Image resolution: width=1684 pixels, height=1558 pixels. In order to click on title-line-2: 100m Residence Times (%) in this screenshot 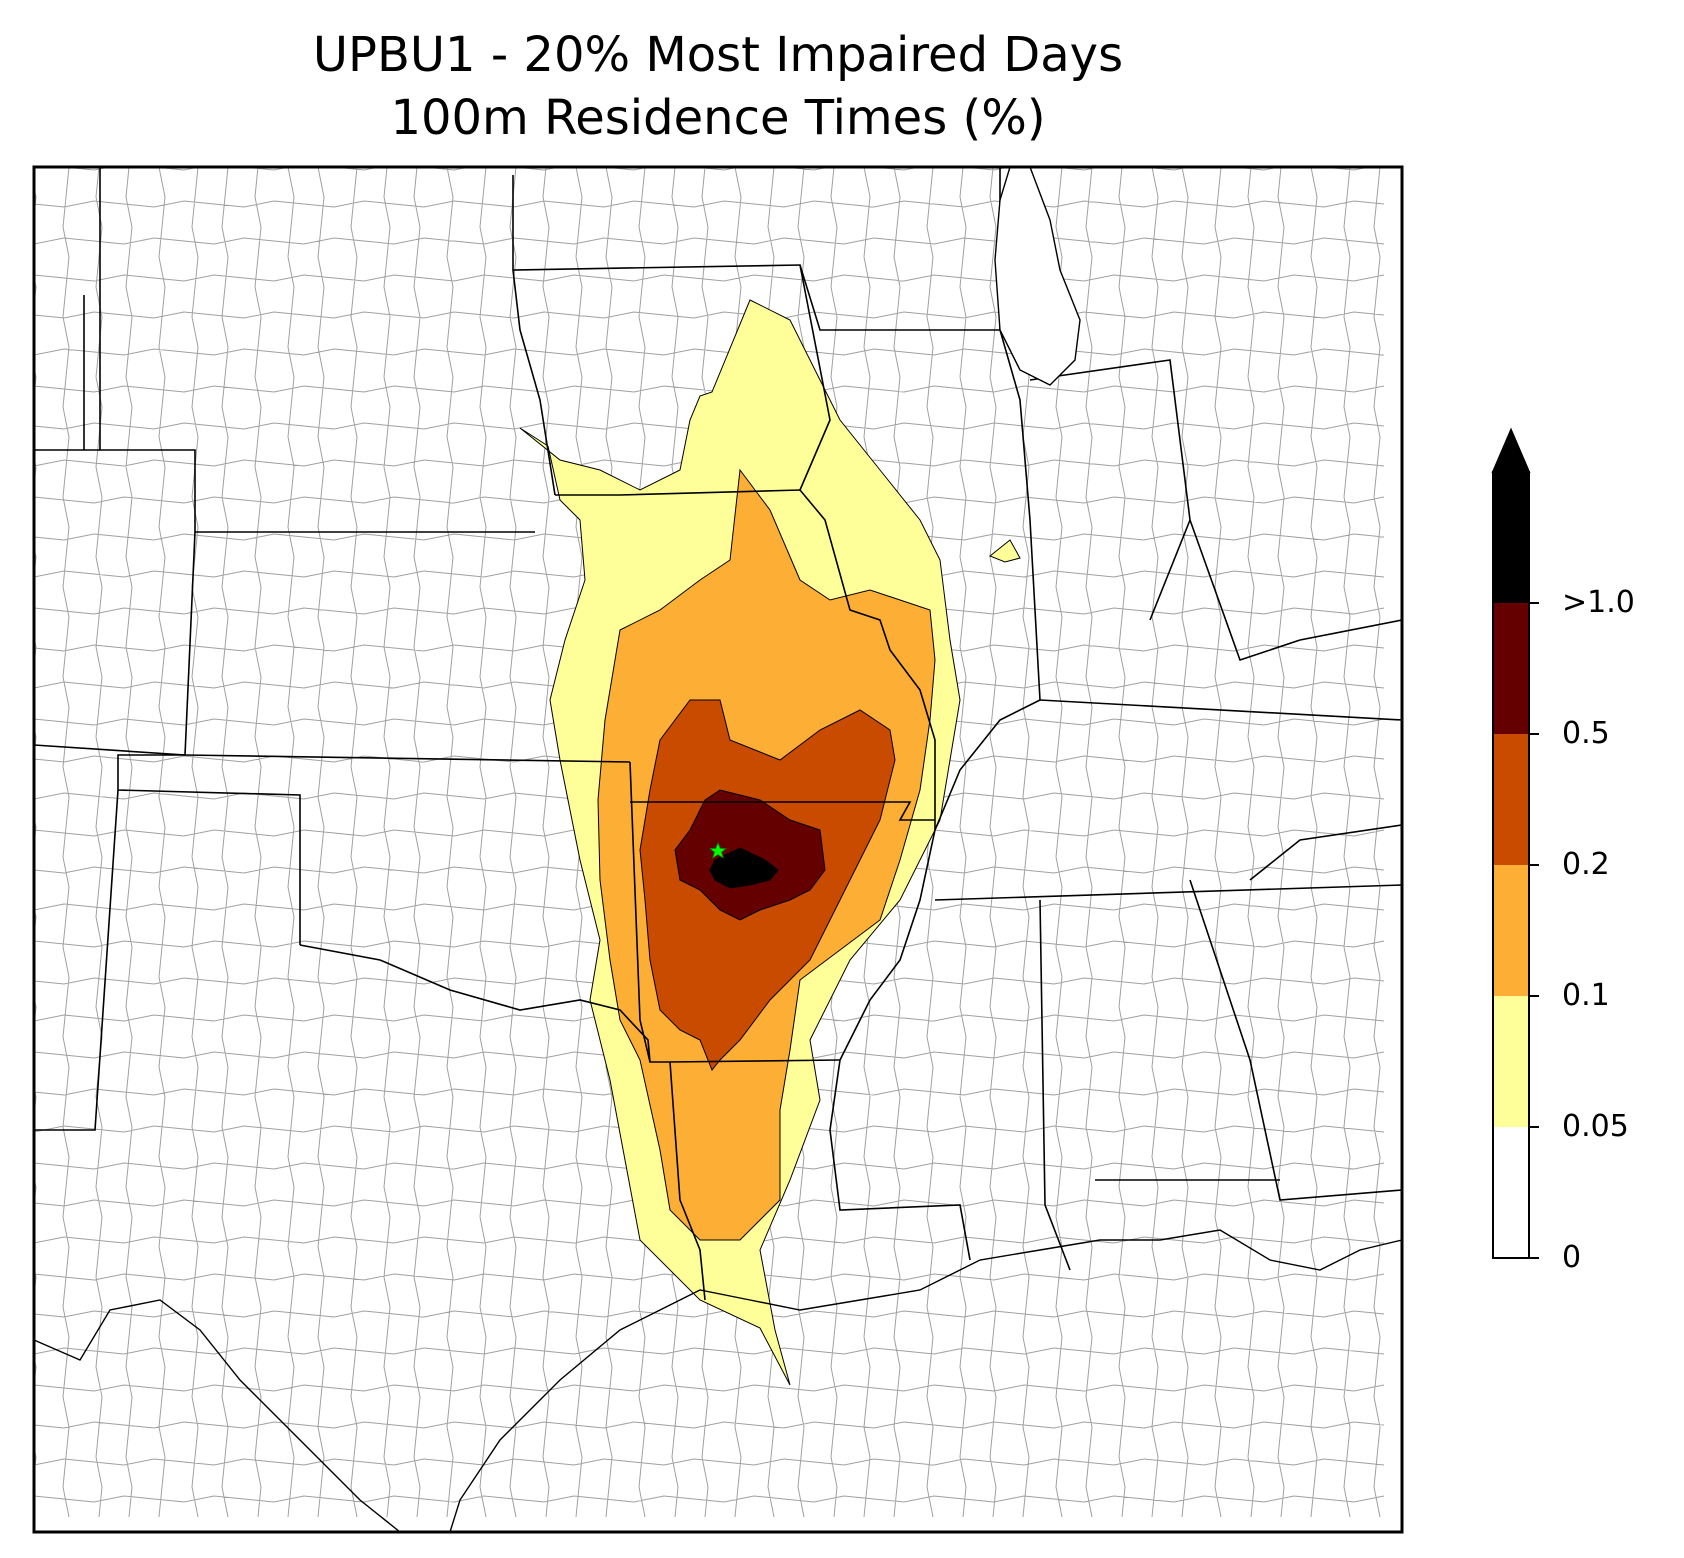, I will do `click(718, 118)`.